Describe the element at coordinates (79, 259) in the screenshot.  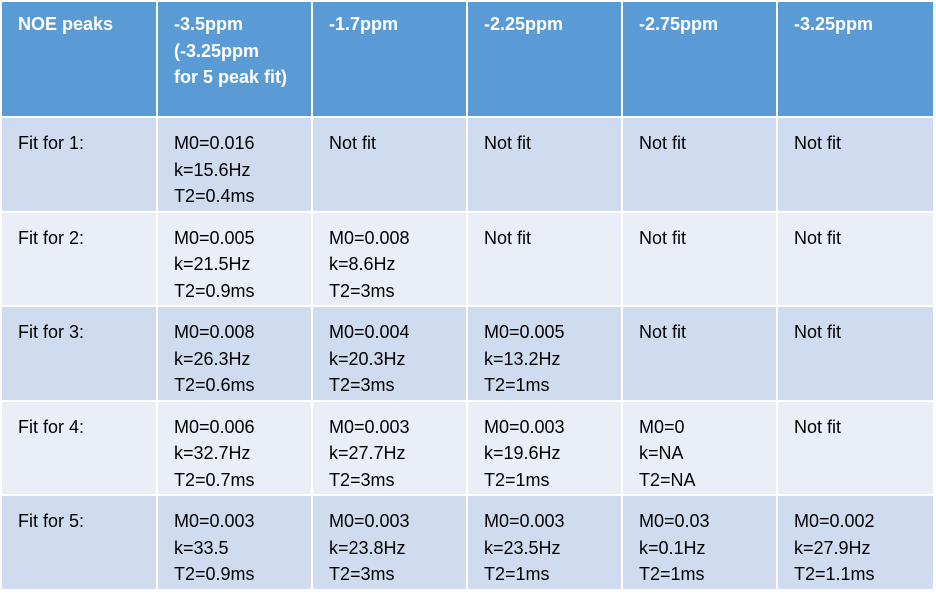
I see `row-label-cell: Fit for 2:` at that location.